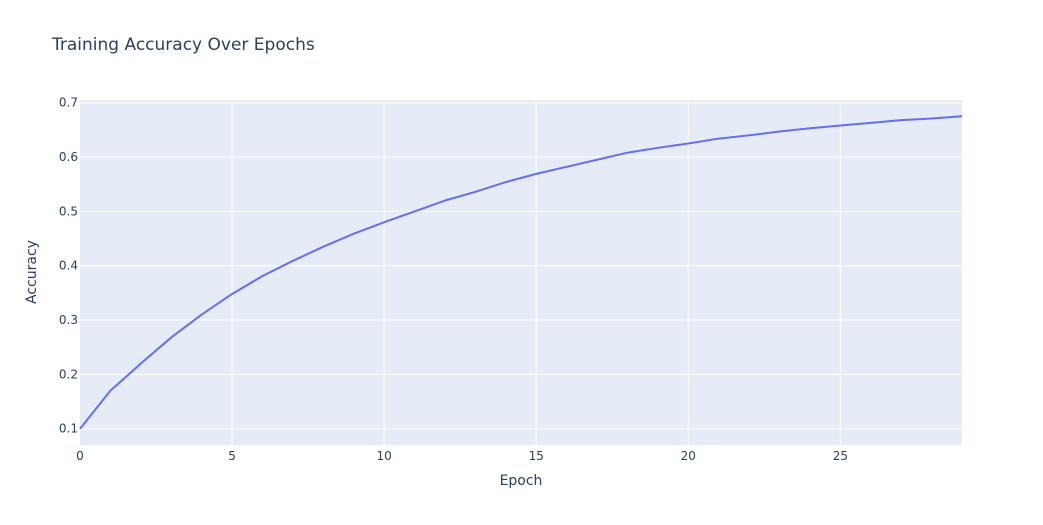  What do you see at coordinates (688, 456) in the screenshot?
I see `x-tick-label: 20` at bounding box center [688, 456].